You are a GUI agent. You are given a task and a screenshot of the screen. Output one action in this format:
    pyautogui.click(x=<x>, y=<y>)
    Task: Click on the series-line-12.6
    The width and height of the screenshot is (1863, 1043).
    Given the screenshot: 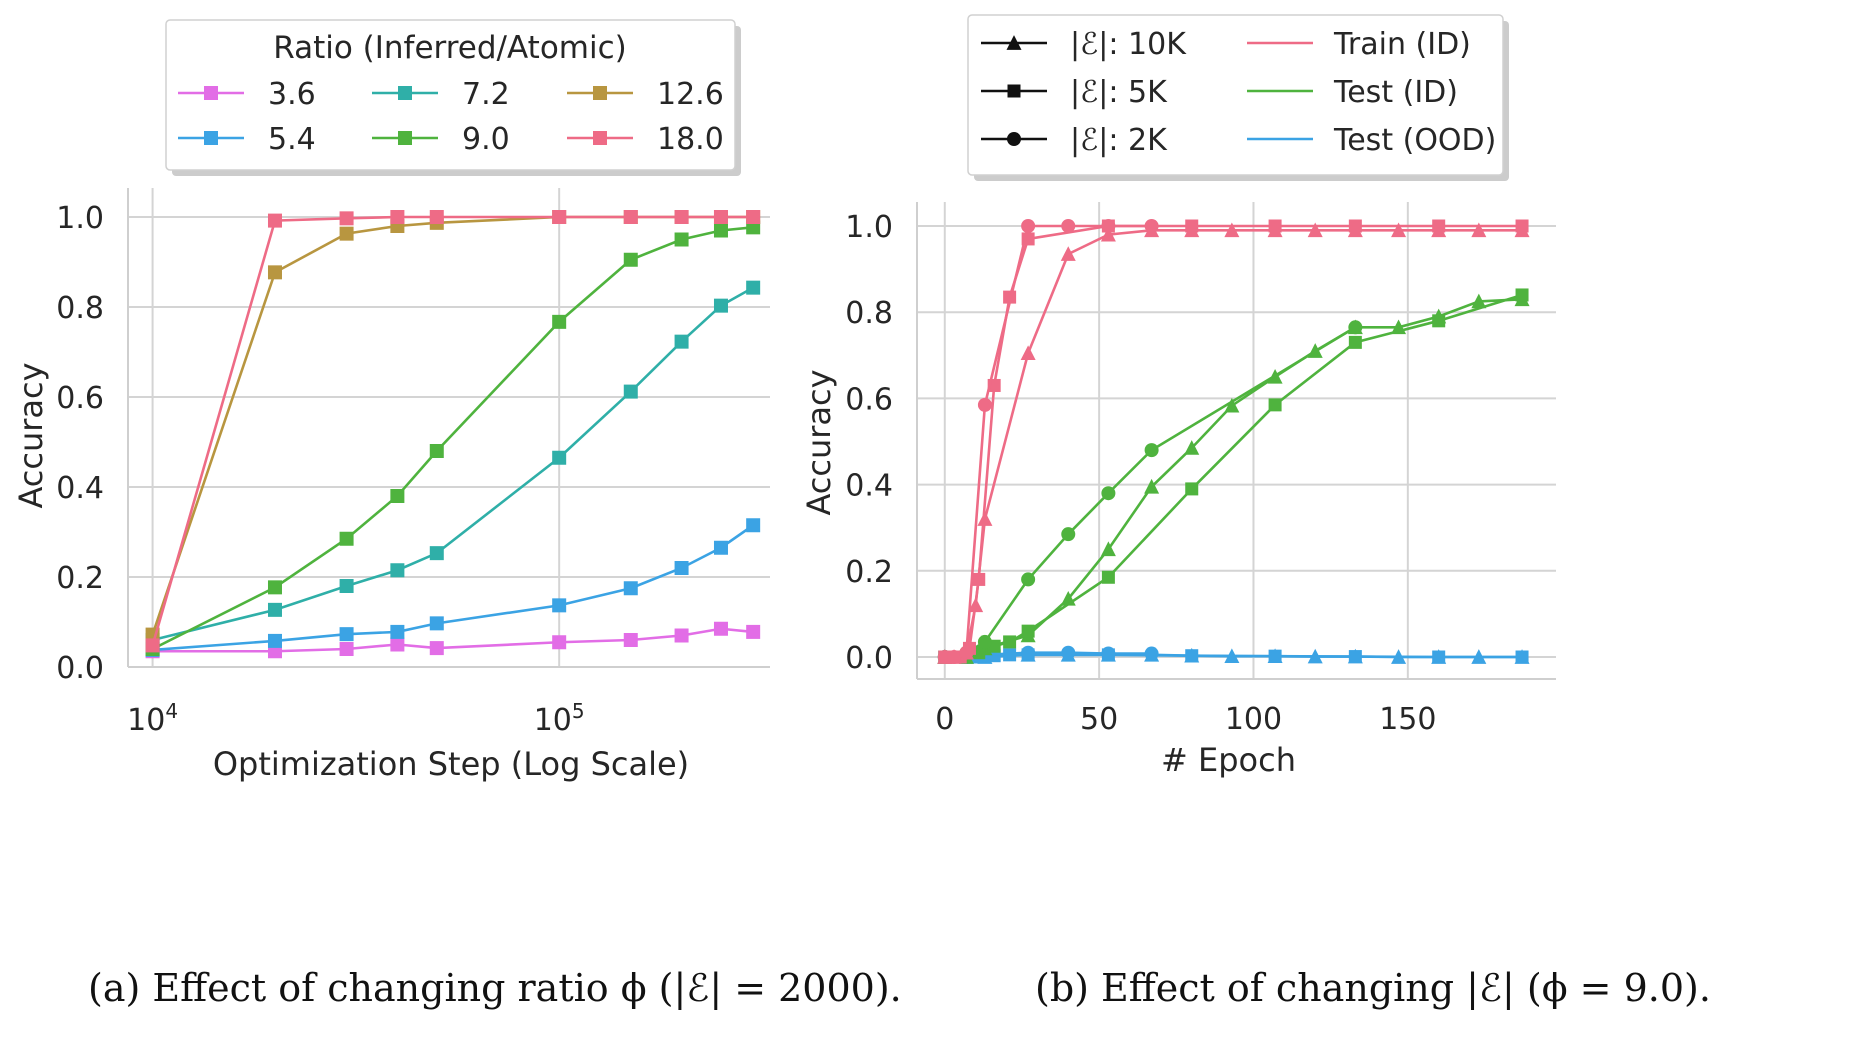 What is the action you would take?
    pyautogui.click(x=452, y=425)
    